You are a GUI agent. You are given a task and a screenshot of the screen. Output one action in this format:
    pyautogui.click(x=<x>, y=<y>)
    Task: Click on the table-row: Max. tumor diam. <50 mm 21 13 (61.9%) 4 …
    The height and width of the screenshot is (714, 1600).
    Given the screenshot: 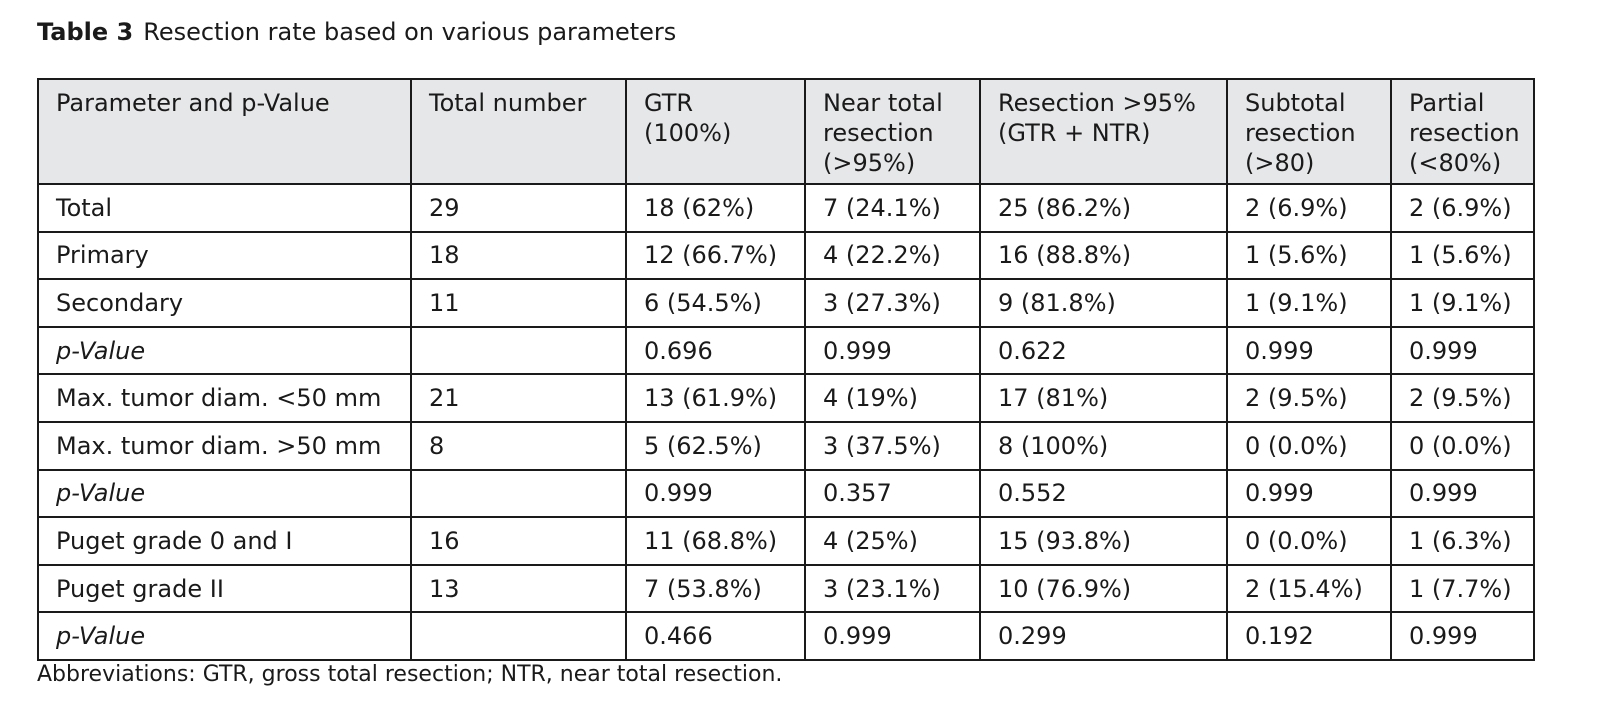 What is the action you would take?
    pyautogui.click(x=786, y=398)
    